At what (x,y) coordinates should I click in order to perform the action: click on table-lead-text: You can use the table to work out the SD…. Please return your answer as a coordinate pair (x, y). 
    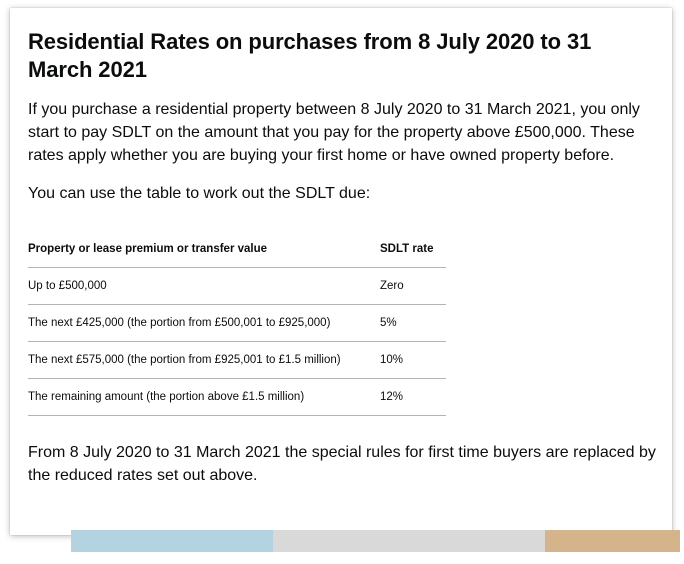
    Looking at the image, I should click on (199, 193).